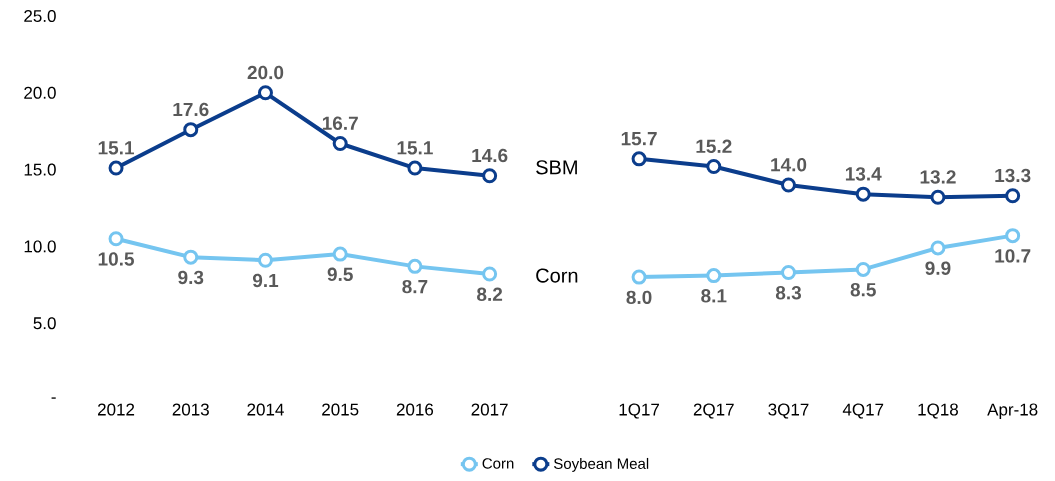 This screenshot has width=1055, height=481. Describe the element at coordinates (789, 164) in the screenshot. I see `data-label: 14.0` at that location.